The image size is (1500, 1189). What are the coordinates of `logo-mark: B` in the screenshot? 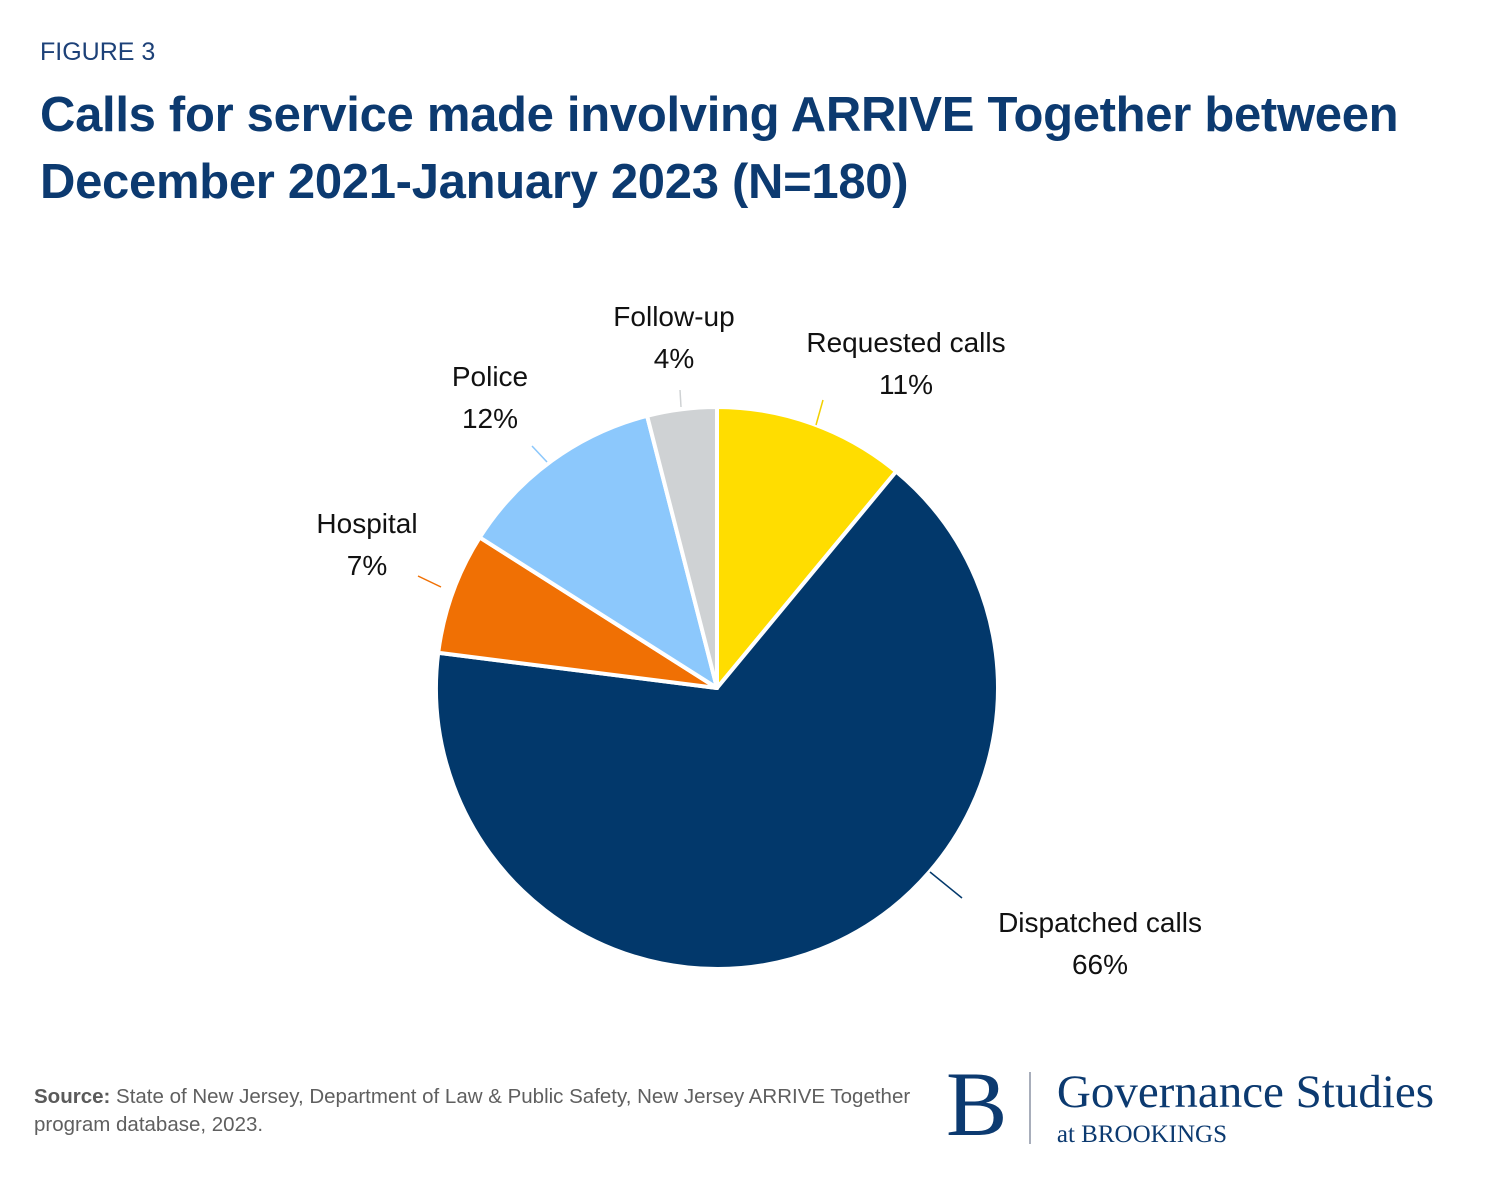 It's located at (977, 1104).